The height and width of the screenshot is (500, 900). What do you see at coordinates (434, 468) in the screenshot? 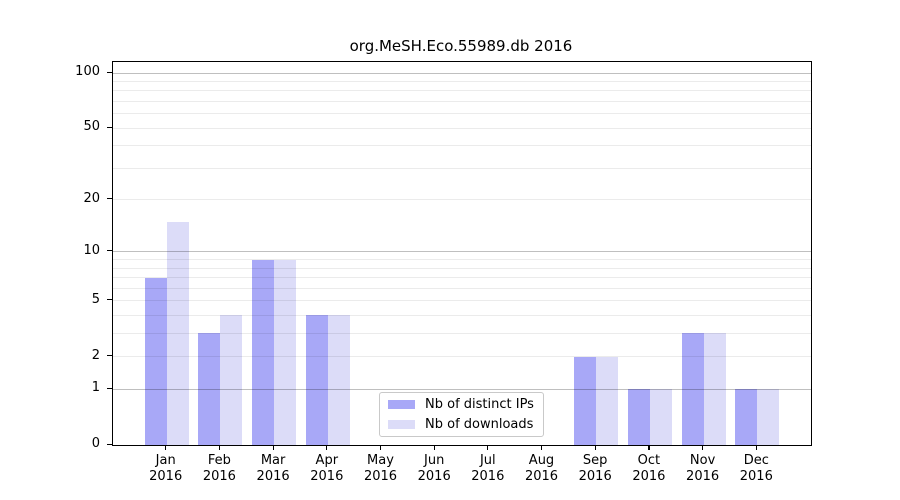
I see `x-tick-label: Jun 2016` at bounding box center [434, 468].